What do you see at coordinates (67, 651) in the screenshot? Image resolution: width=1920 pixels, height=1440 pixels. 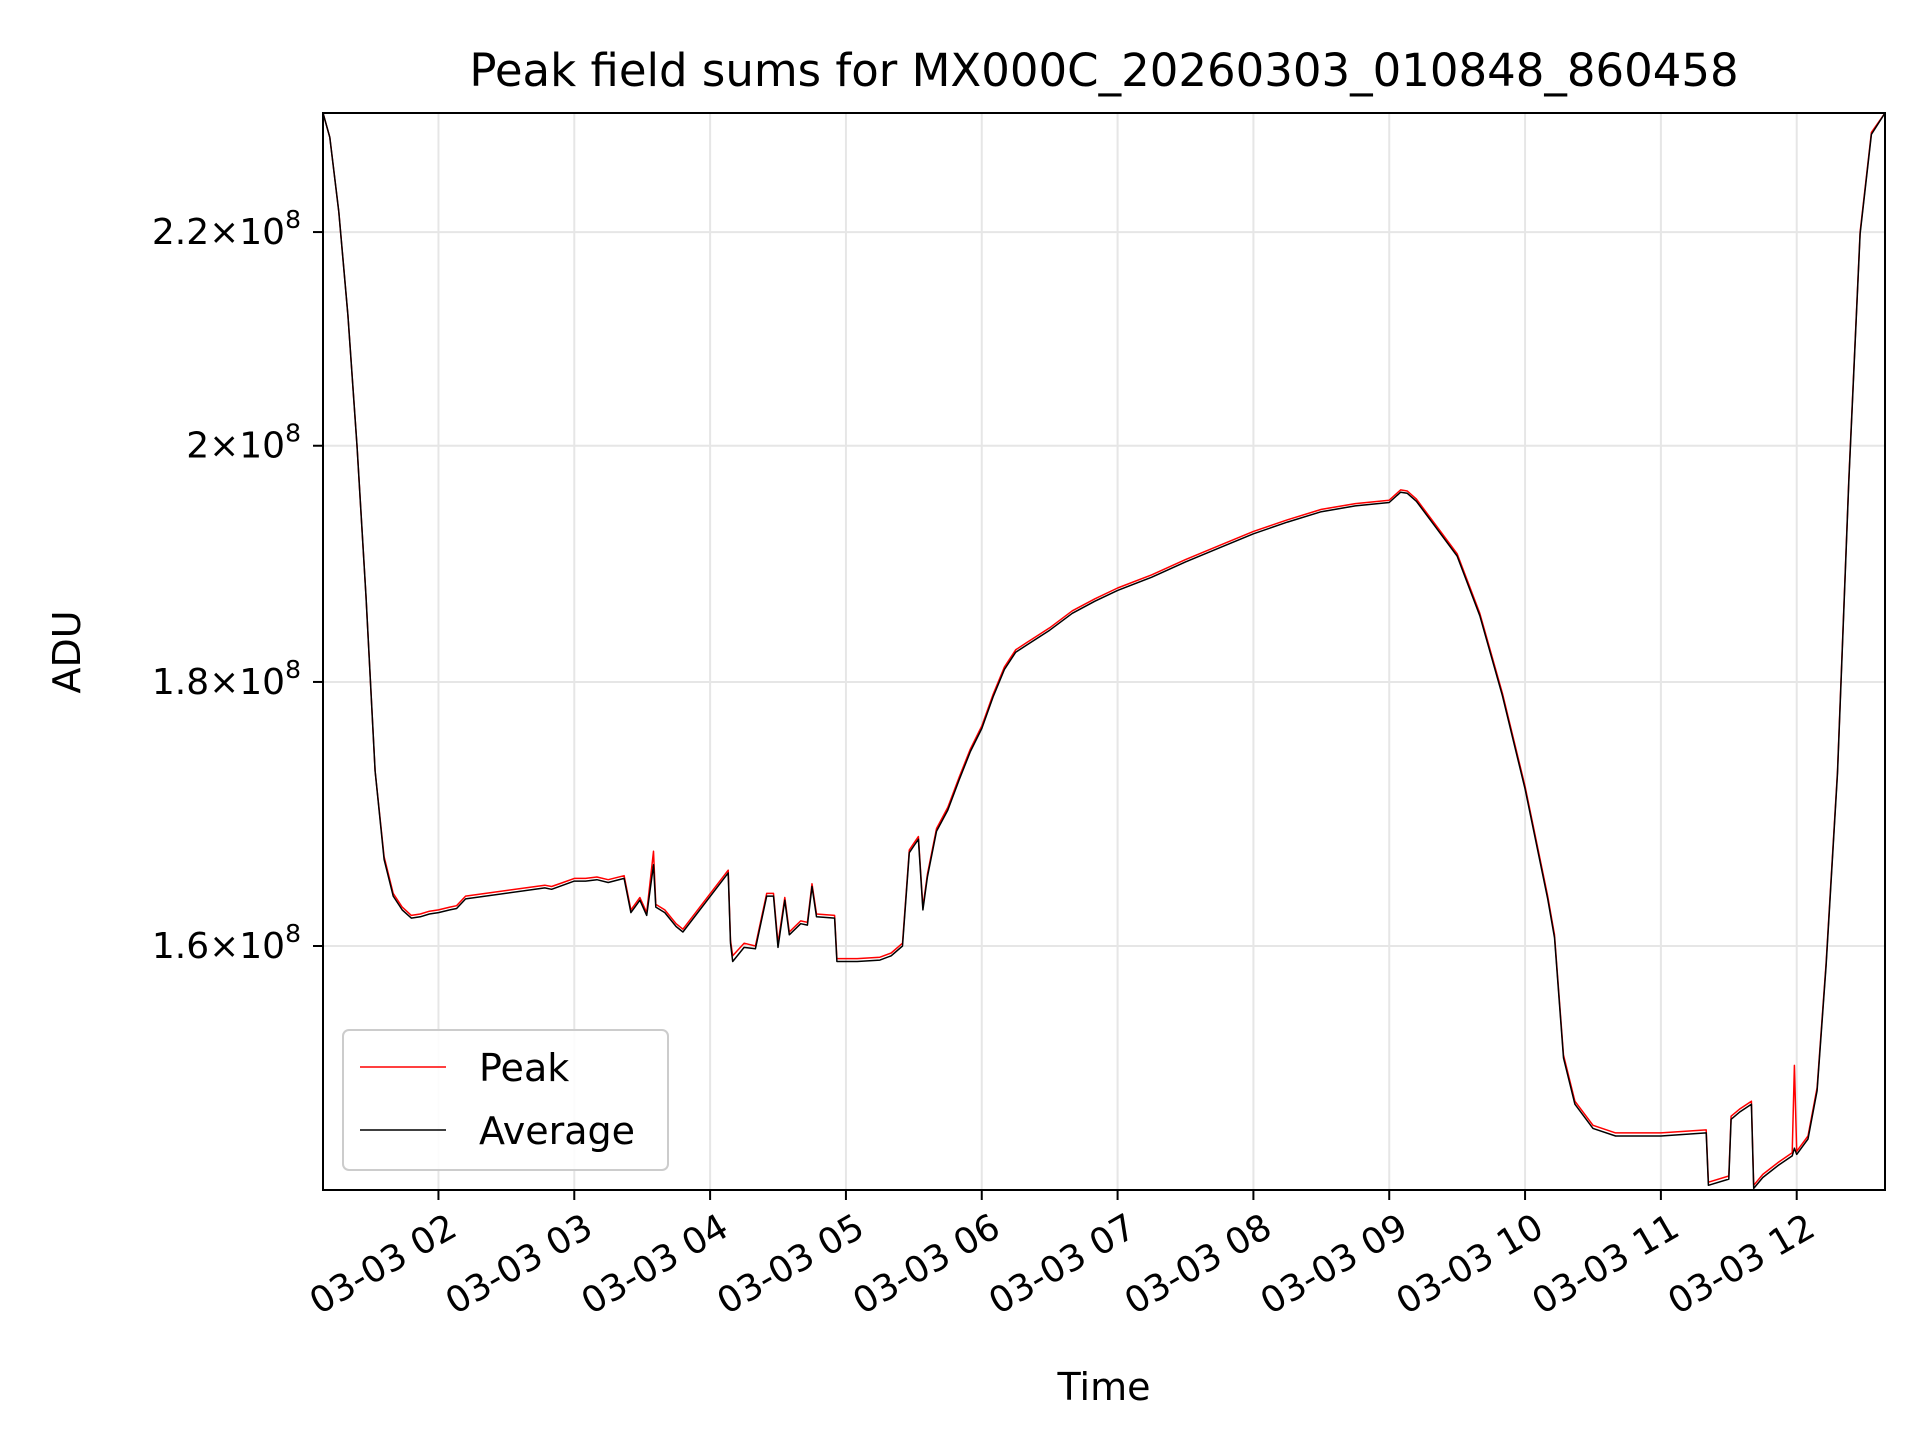 I see `y-axis-label: ADU` at bounding box center [67, 651].